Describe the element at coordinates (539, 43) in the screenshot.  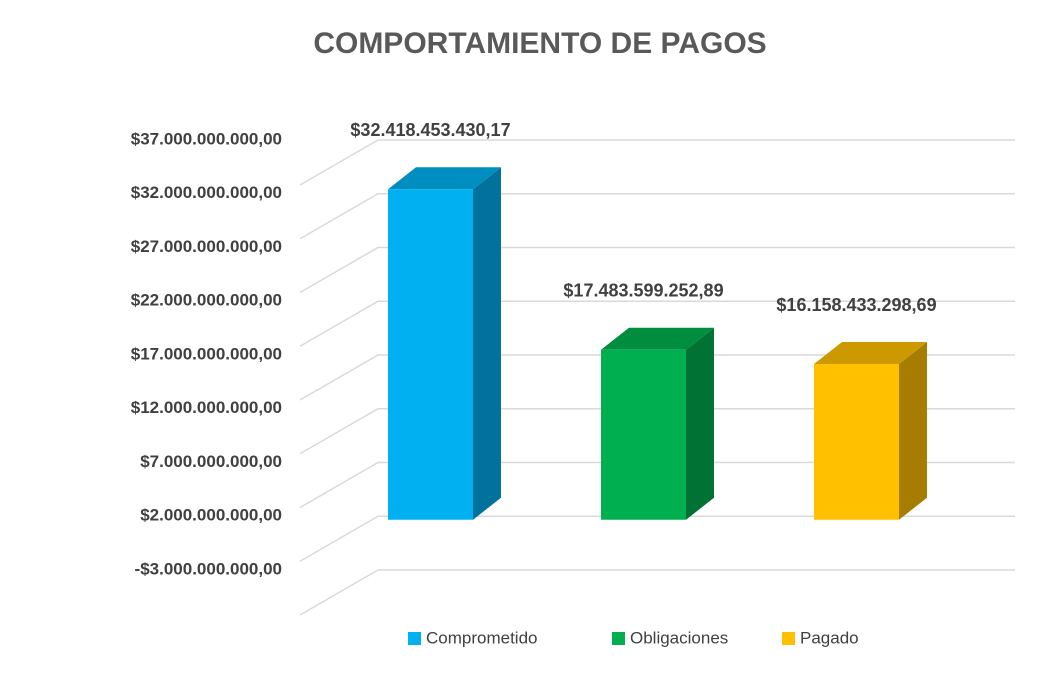
I see `chart-title: COMPORTAMIENTO DE PAGOS` at that location.